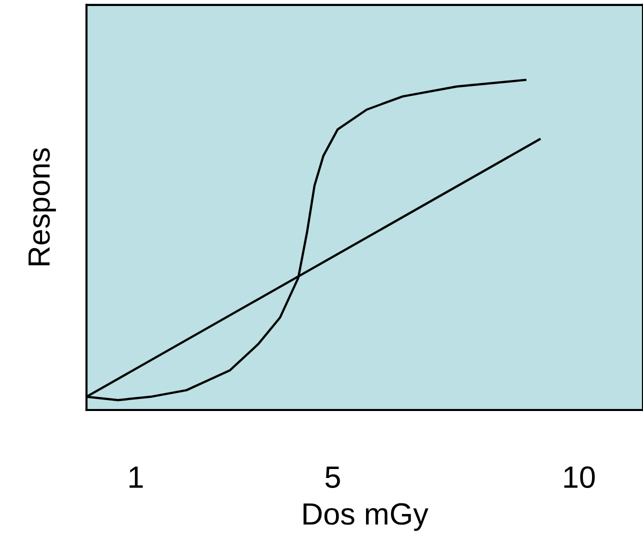 Image resolution: width=643 pixels, height=553 pixels. Describe the element at coordinates (42, 207) in the screenshot. I see `y-axis-title: Respons` at that location.